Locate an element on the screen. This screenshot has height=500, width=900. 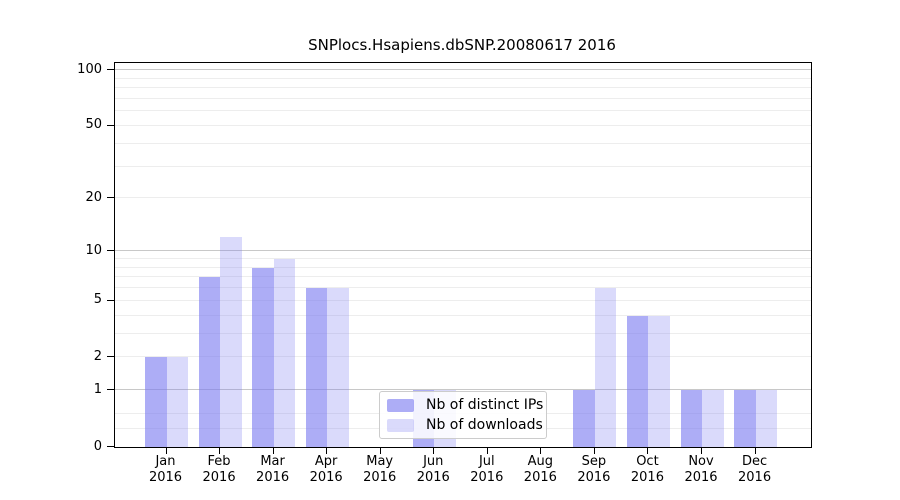
x-axis-tick-label: Dec 2016 is located at coordinates (755, 470).